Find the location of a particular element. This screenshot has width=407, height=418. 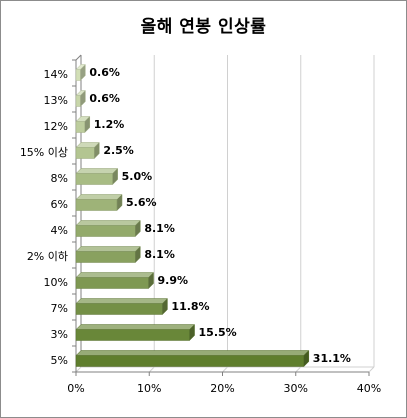

y-tick-label: 4% is located at coordinates (59, 230).